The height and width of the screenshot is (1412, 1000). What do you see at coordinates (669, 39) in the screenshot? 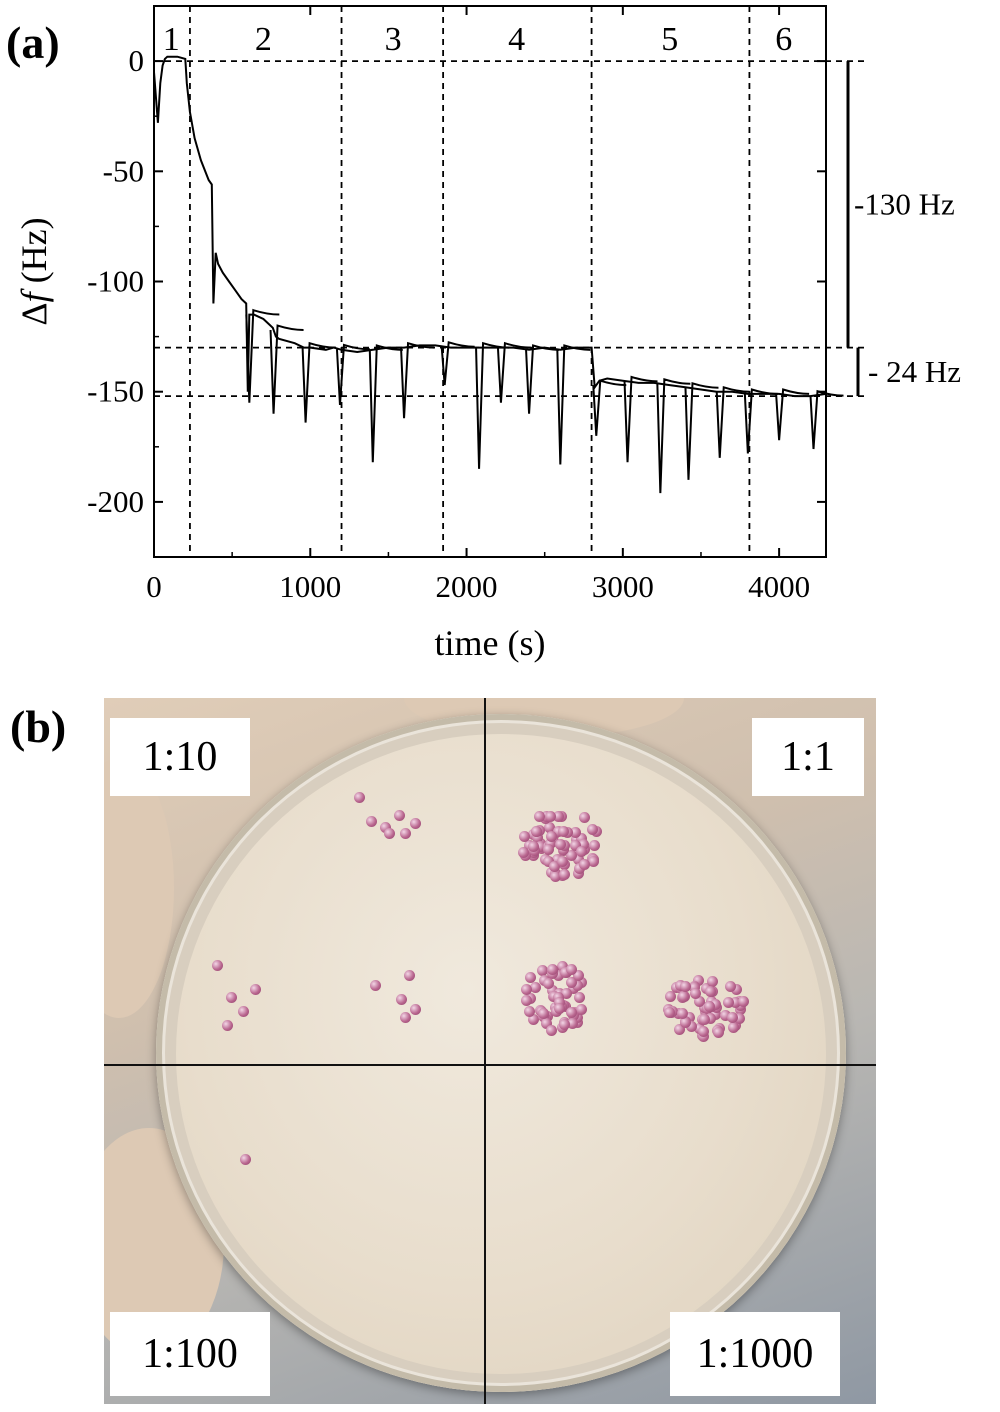
I see `stage-label: 5` at bounding box center [669, 39].